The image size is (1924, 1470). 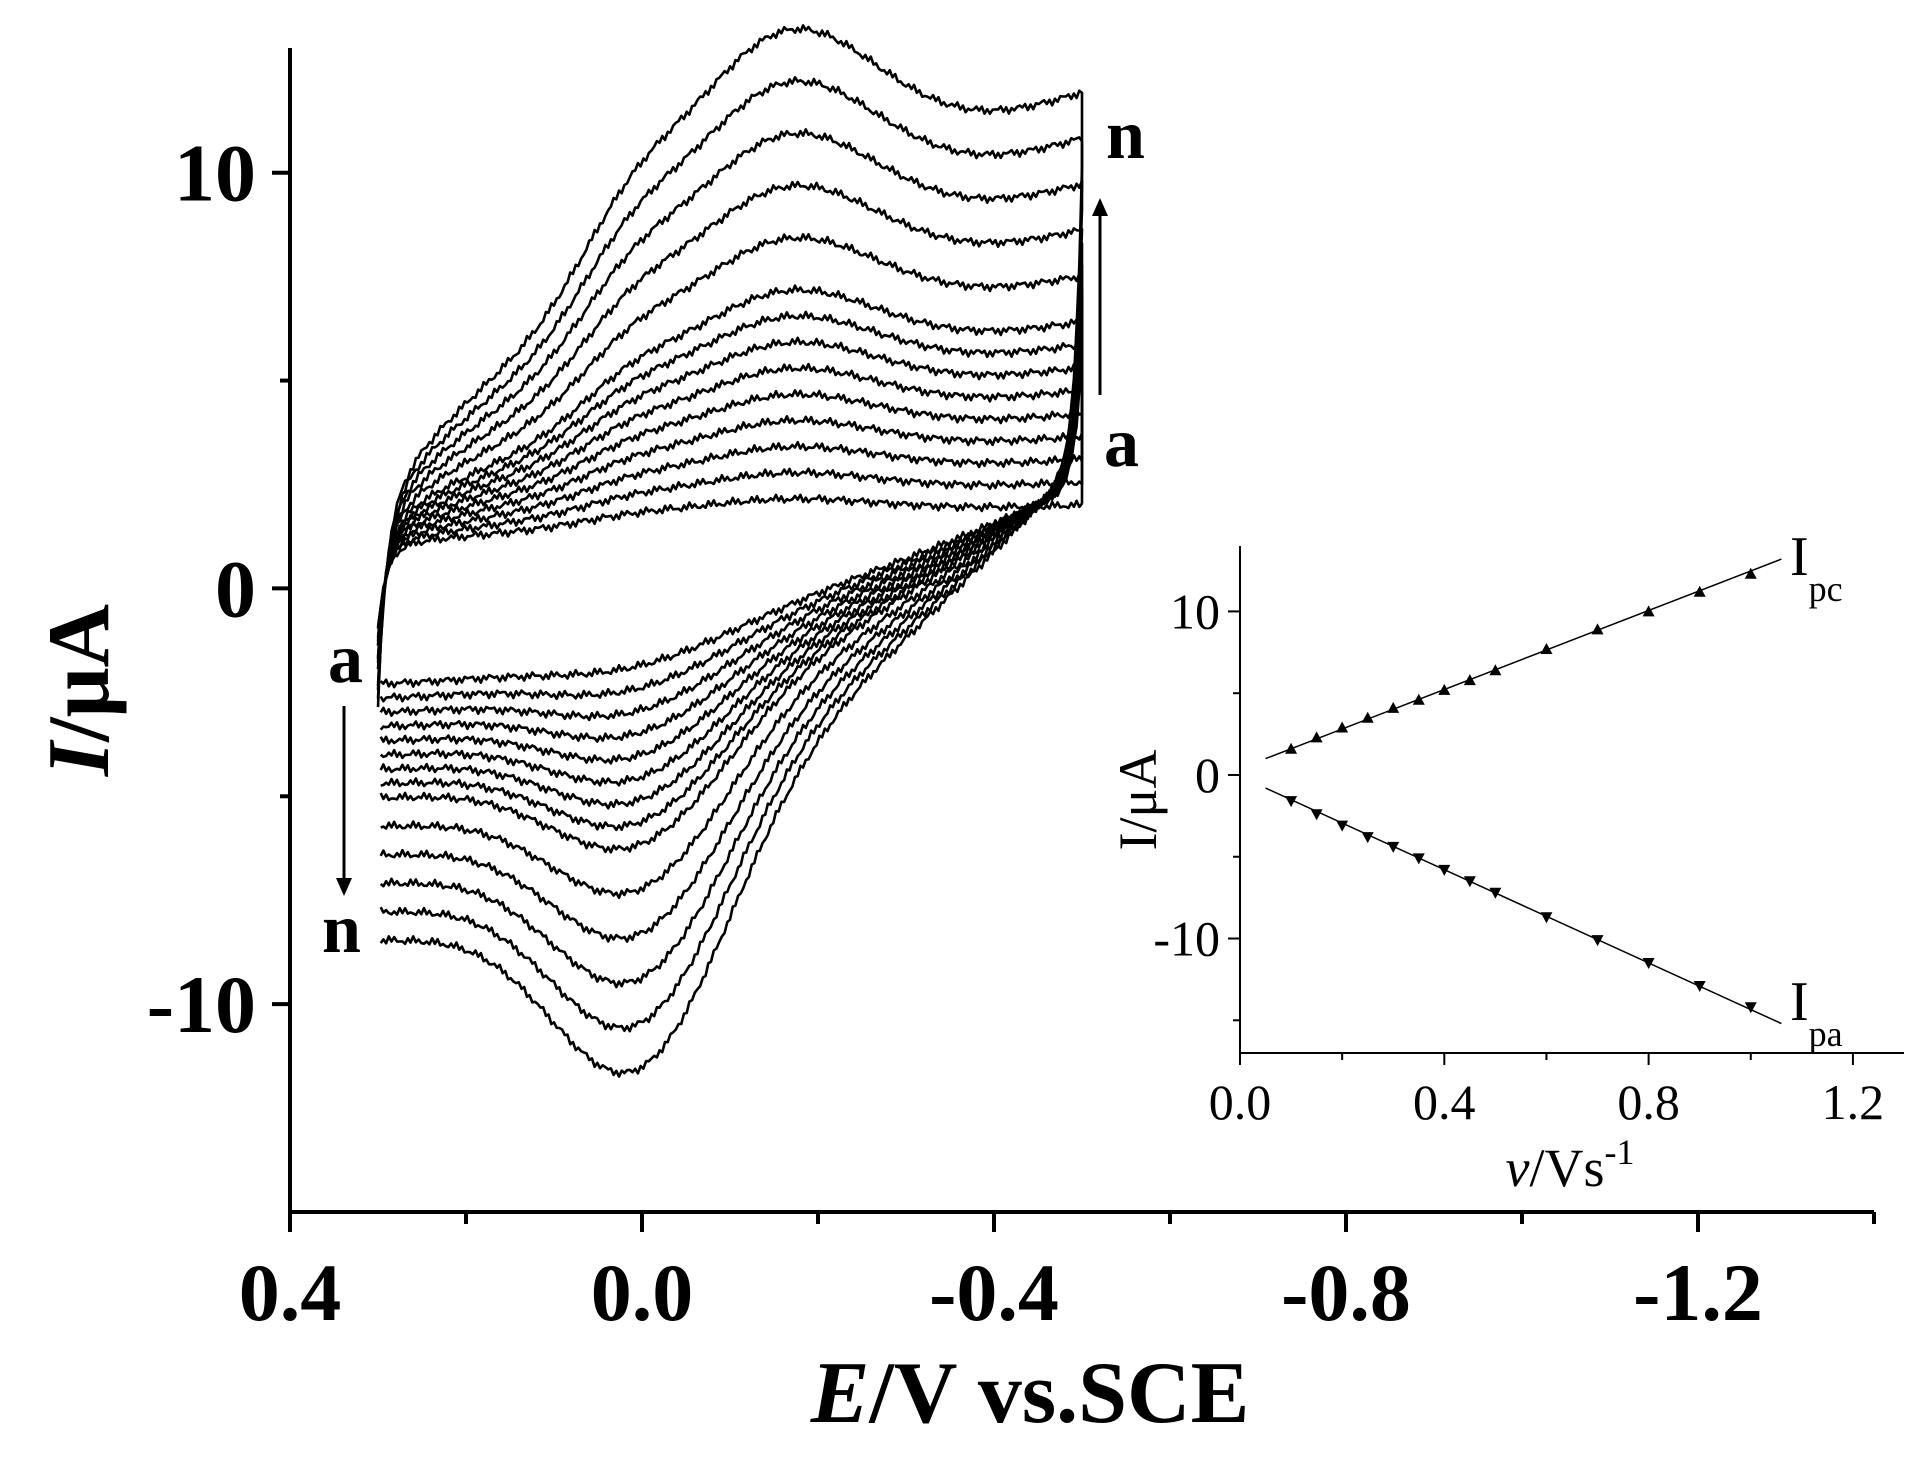 What do you see at coordinates (1566, 1168) in the screenshot?
I see `inset-x-axis-title-unit: /Vs` at bounding box center [1566, 1168].